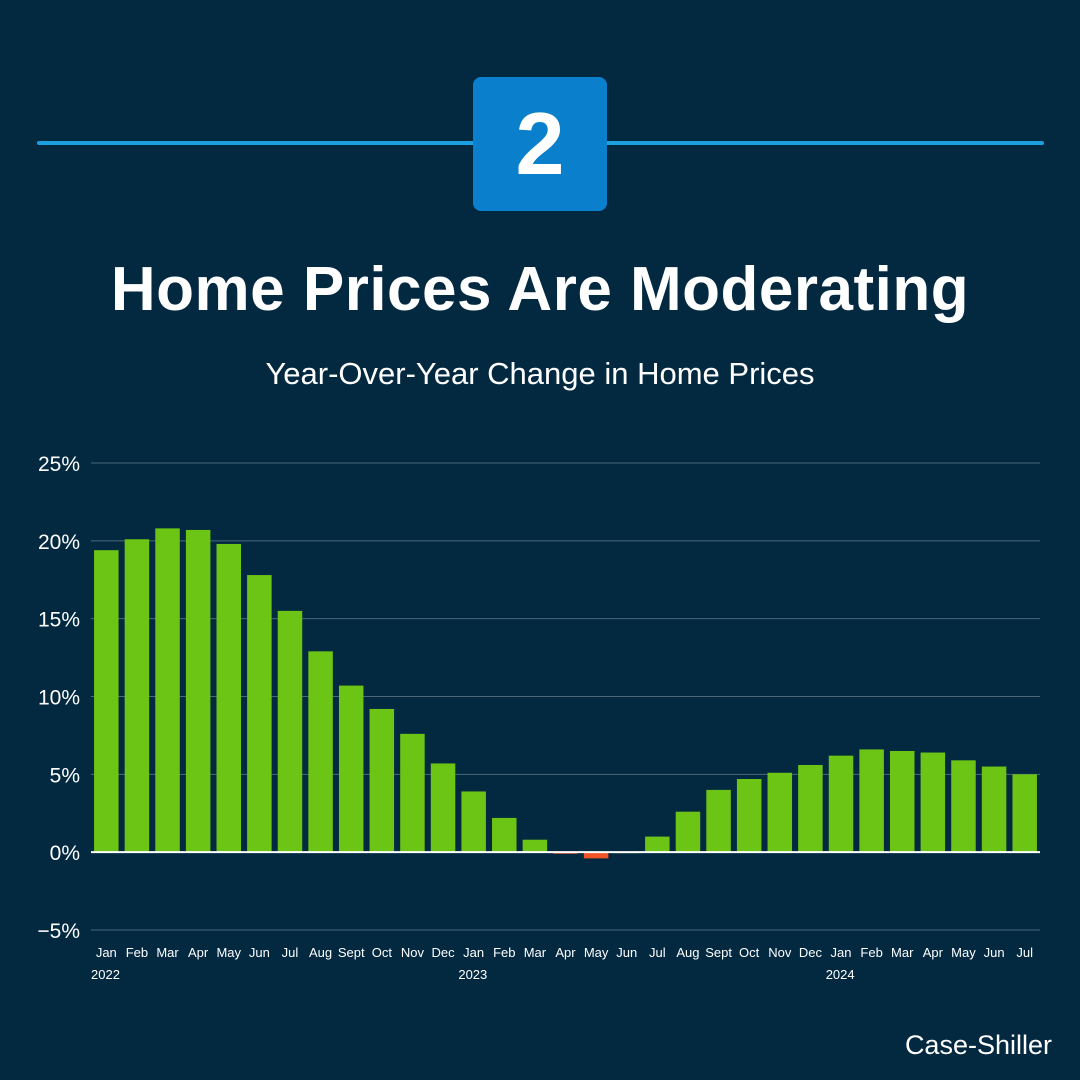  I want to click on header-rule-right, so click(823, 143).